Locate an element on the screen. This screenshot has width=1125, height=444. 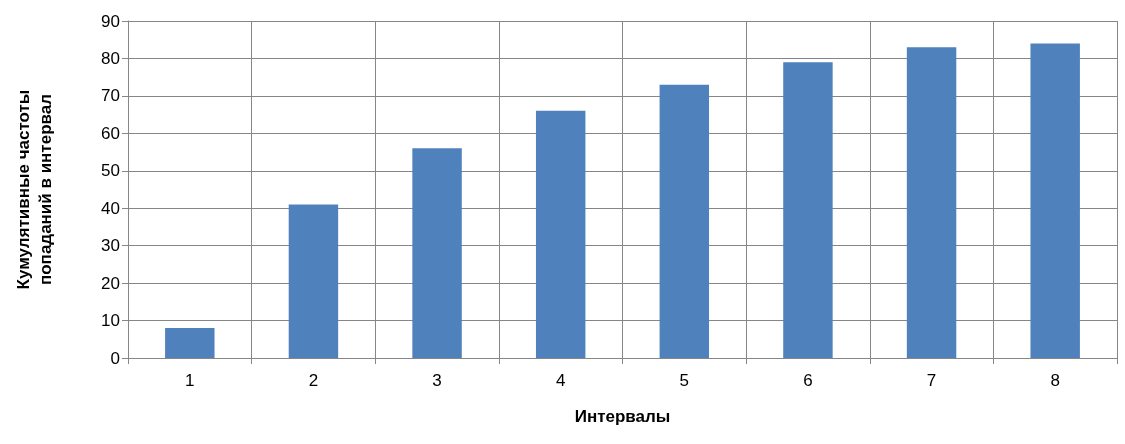
y-tick-label: 30 is located at coordinates (110, 246).